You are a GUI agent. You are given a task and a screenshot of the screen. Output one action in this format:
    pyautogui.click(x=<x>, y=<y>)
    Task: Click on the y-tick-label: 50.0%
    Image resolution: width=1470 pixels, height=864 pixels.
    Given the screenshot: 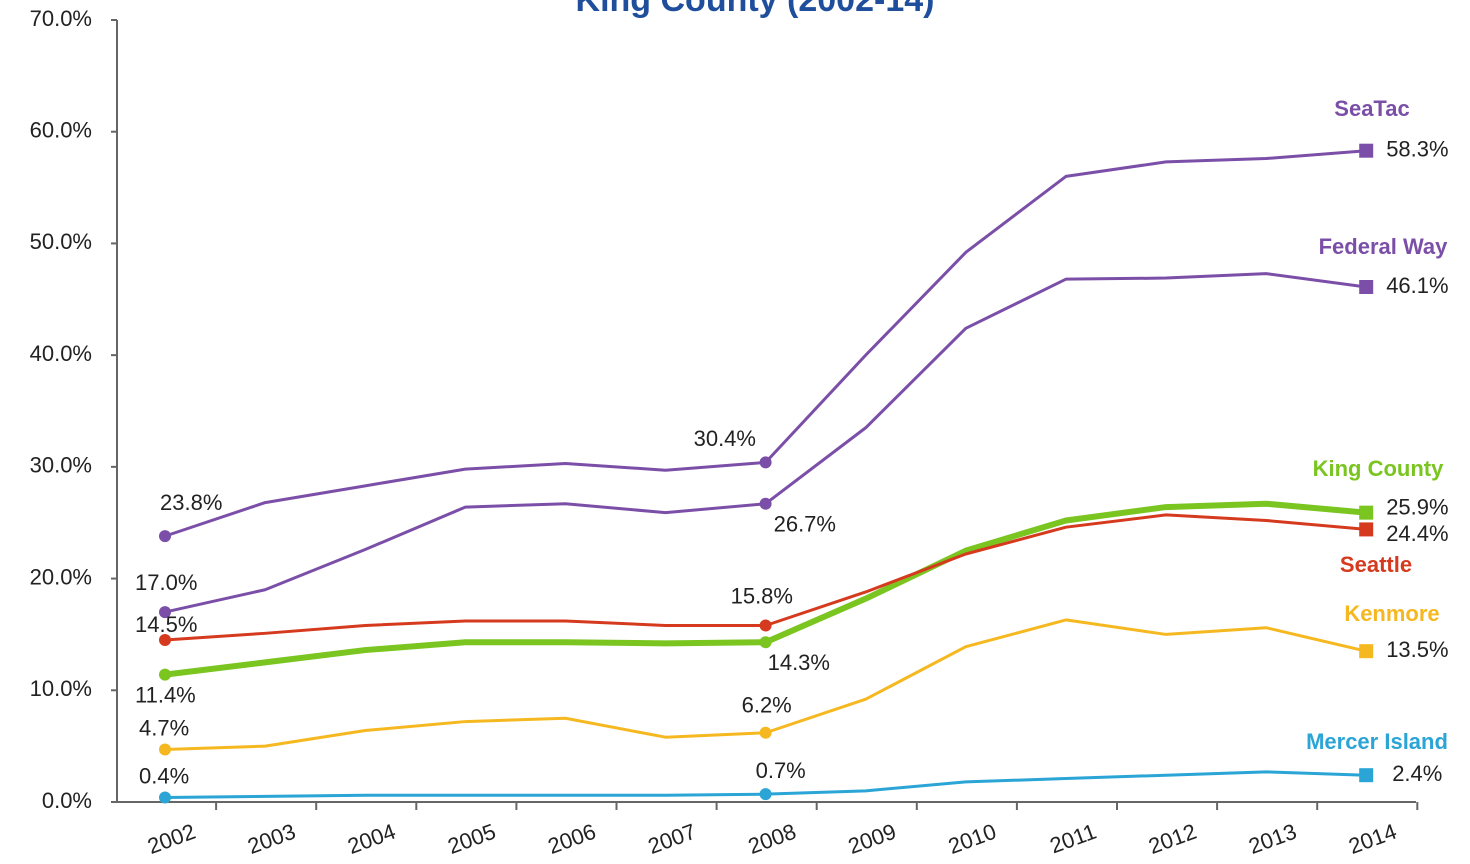 What is the action you would take?
    pyautogui.click(x=61, y=241)
    